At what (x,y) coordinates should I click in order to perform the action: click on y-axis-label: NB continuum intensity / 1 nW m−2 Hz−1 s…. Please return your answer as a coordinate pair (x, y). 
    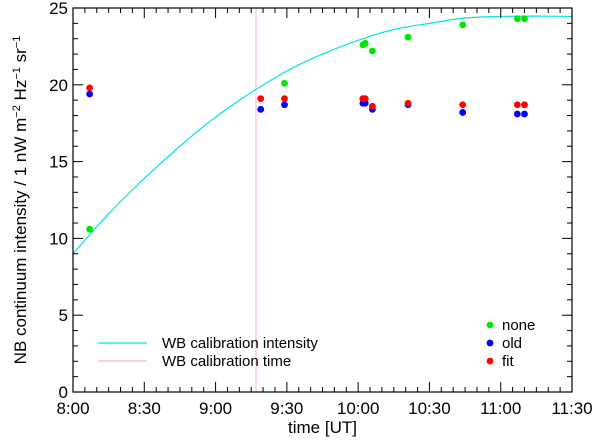
    Looking at the image, I should click on (20, 200).